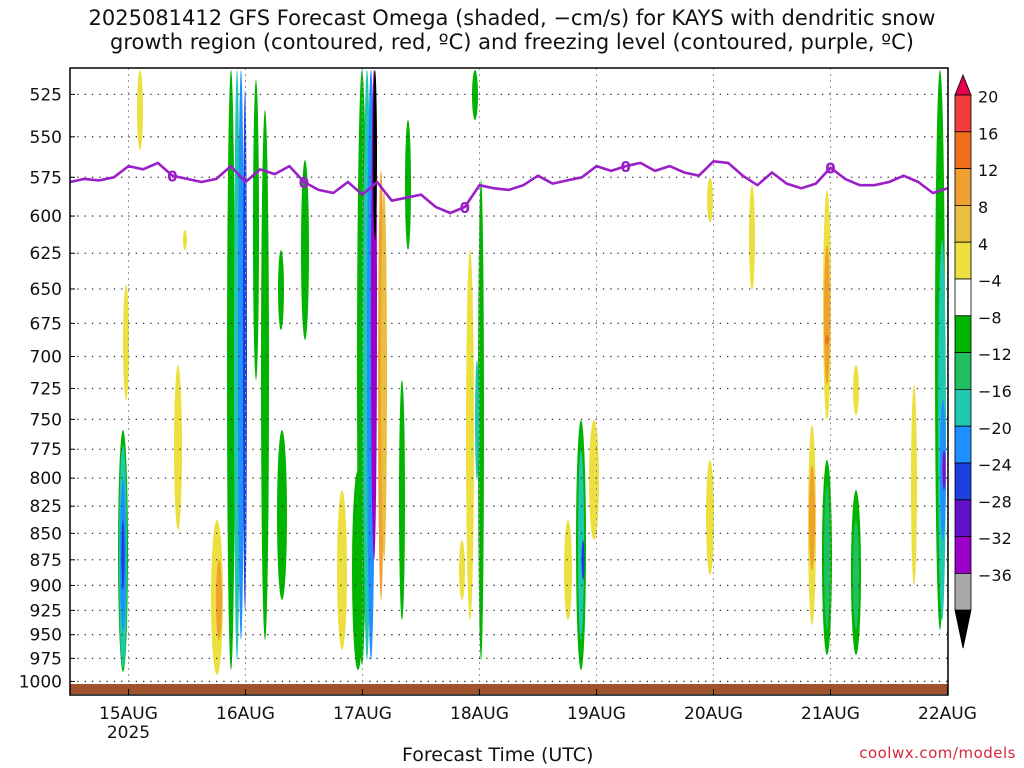  Describe the element at coordinates (46, 324) in the screenshot. I see `y-tick-label: 675` at that location.